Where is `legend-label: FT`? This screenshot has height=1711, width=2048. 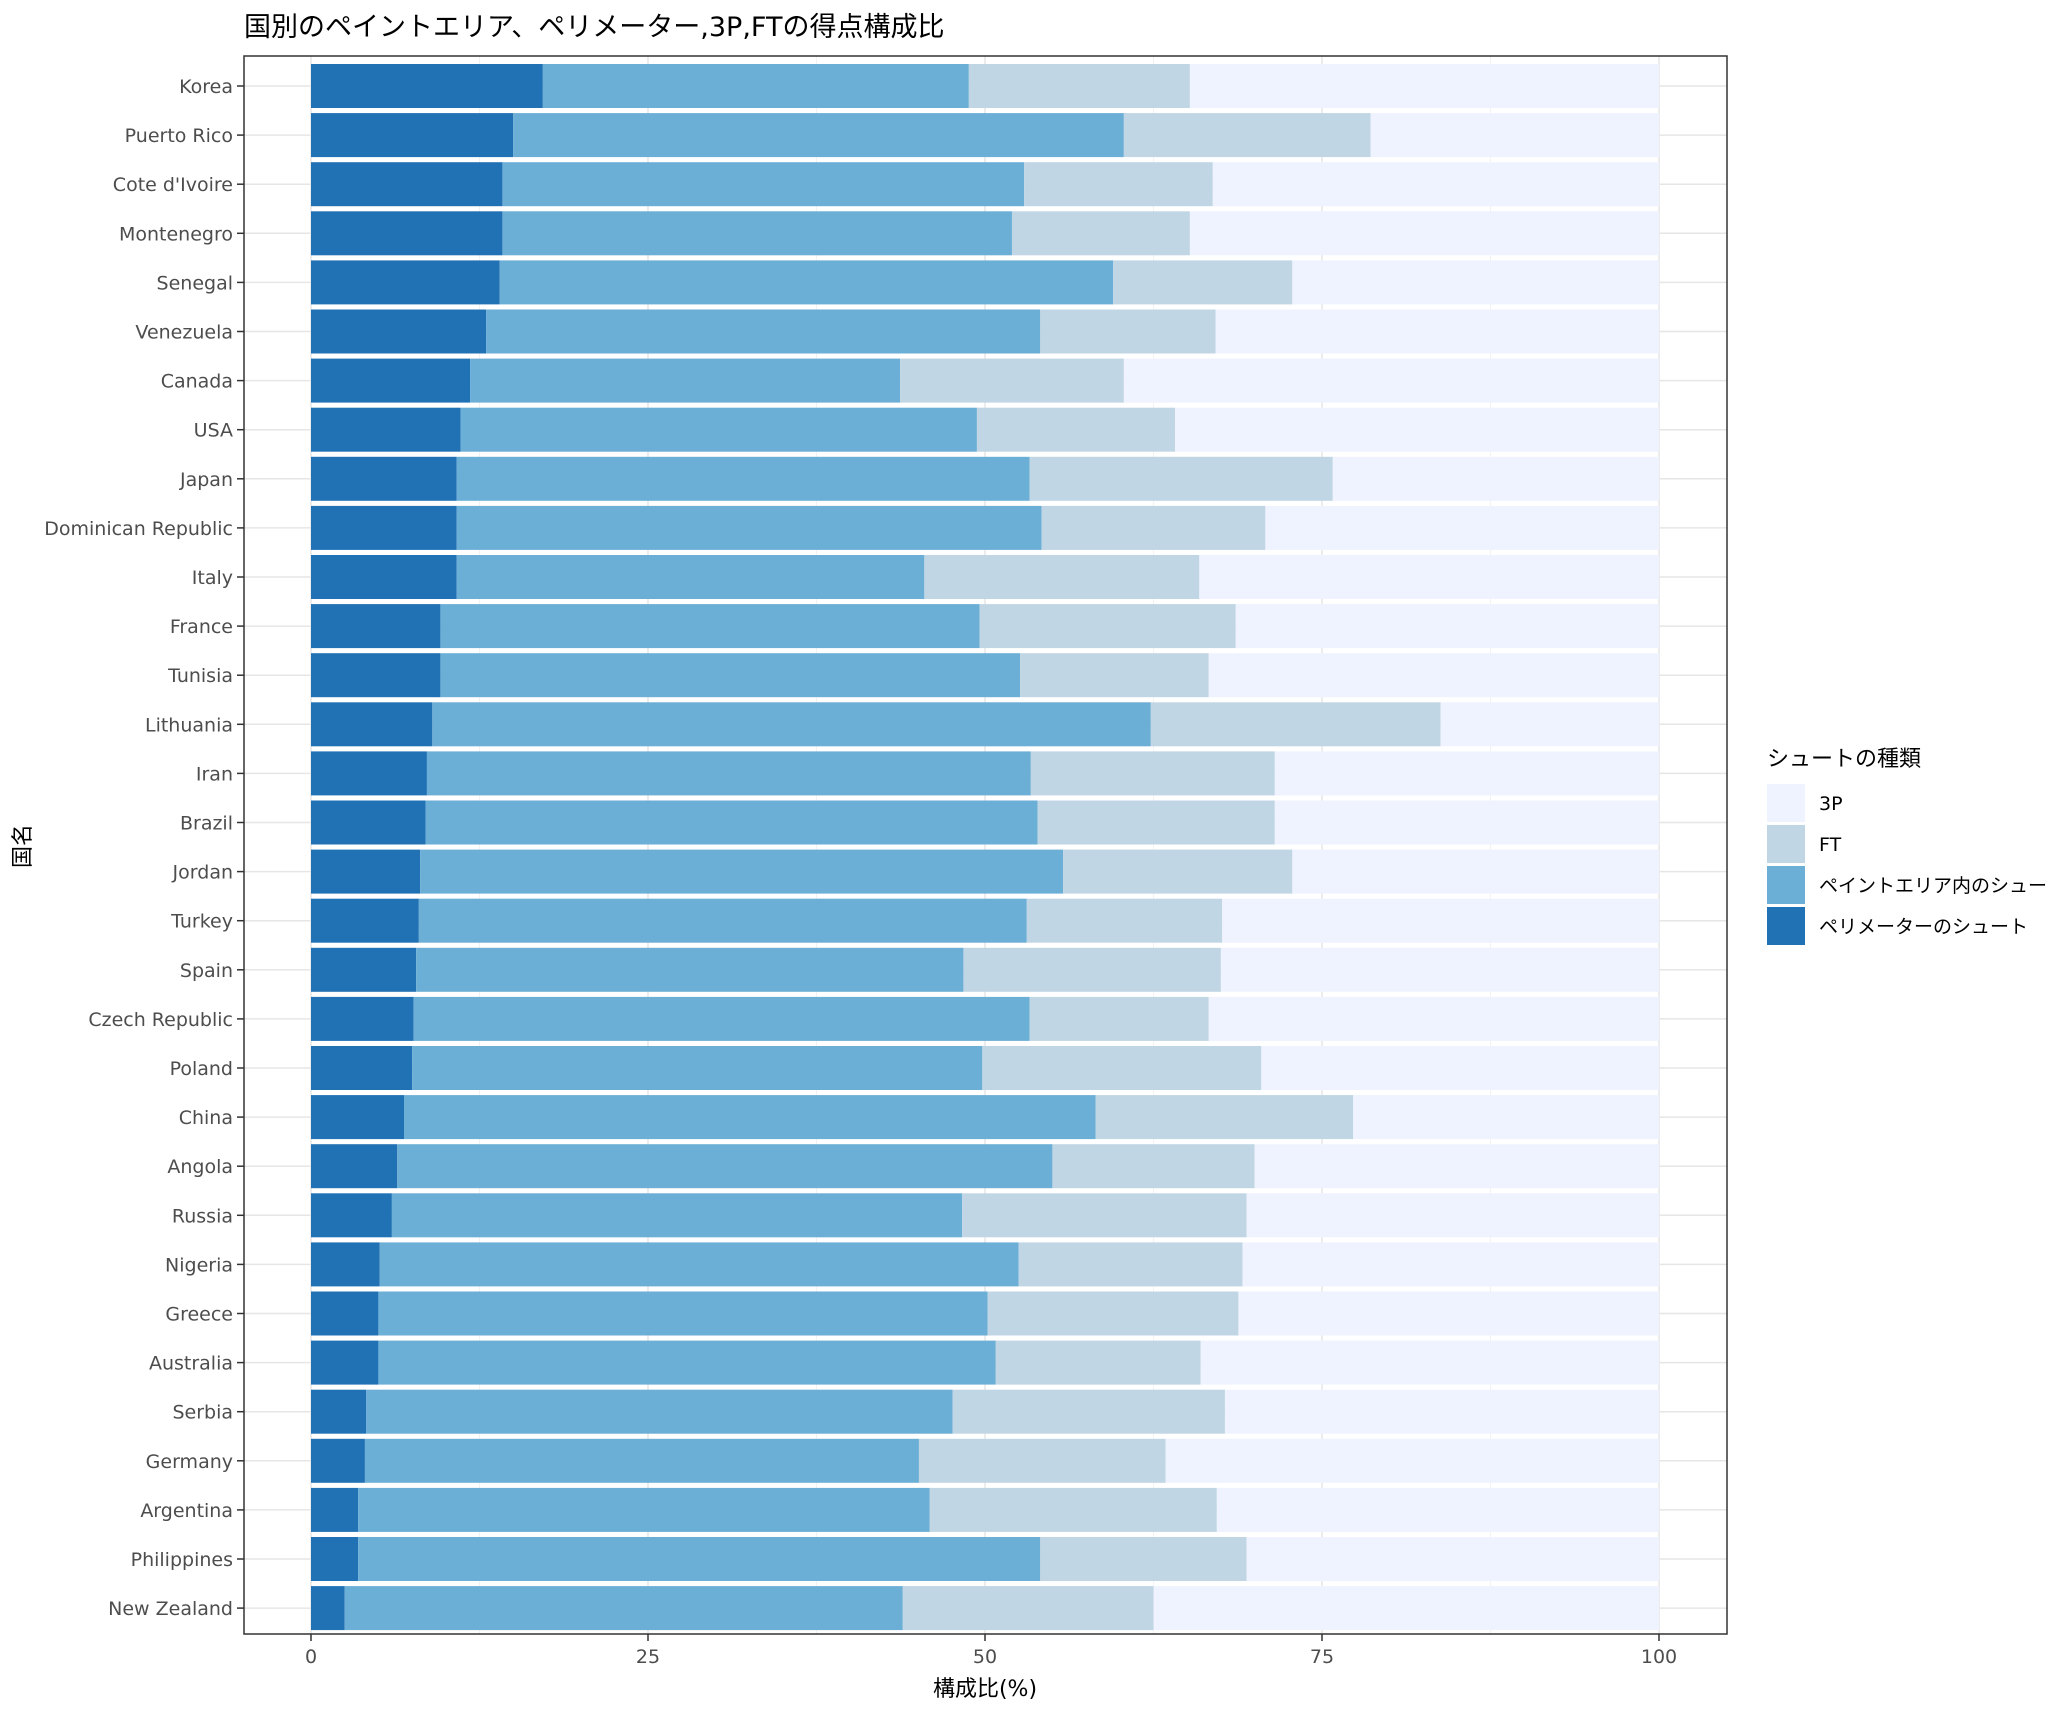
legend-label: FT is located at coordinates (1830, 845).